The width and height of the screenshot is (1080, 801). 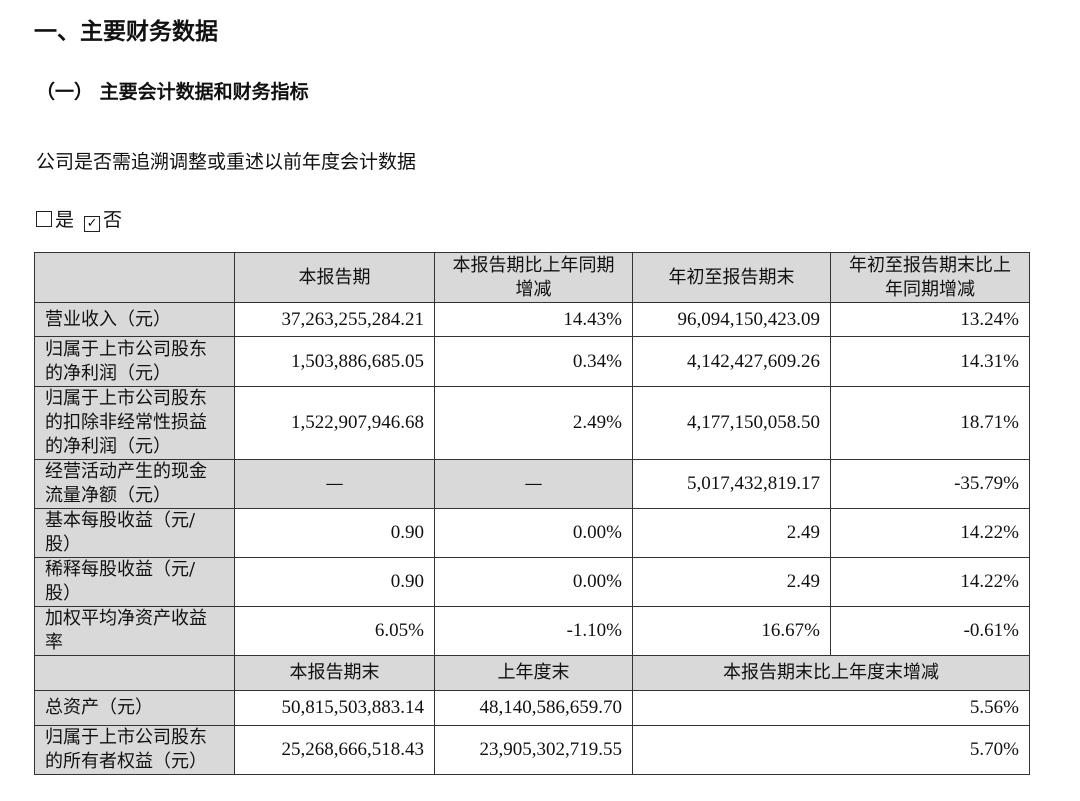 I want to click on value-cell: 37,263,255,284.21, so click(x=334, y=319).